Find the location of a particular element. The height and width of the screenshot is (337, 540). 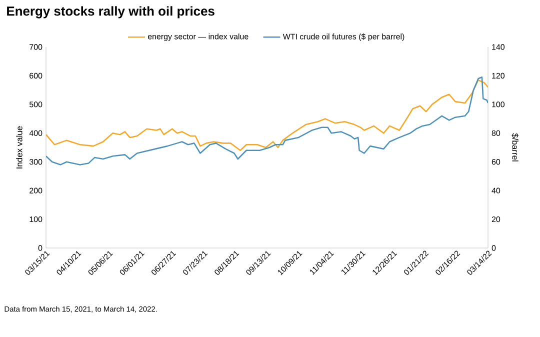

chart-title: Energy stocks rally with oil prices is located at coordinates (110, 12).